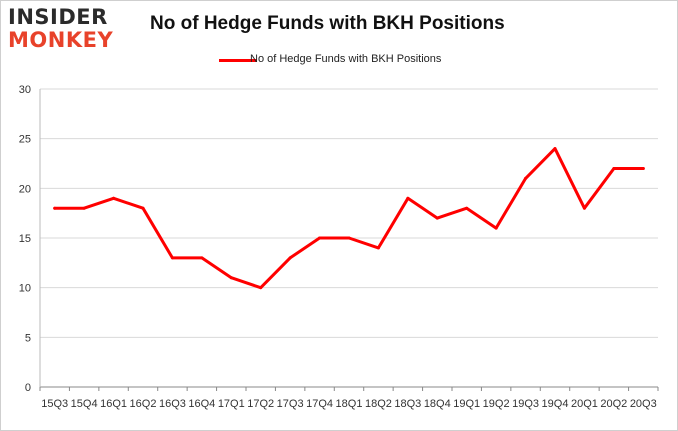 This screenshot has width=678, height=431. Describe the element at coordinates (238, 60) in the screenshot. I see `legend-swatch` at that location.